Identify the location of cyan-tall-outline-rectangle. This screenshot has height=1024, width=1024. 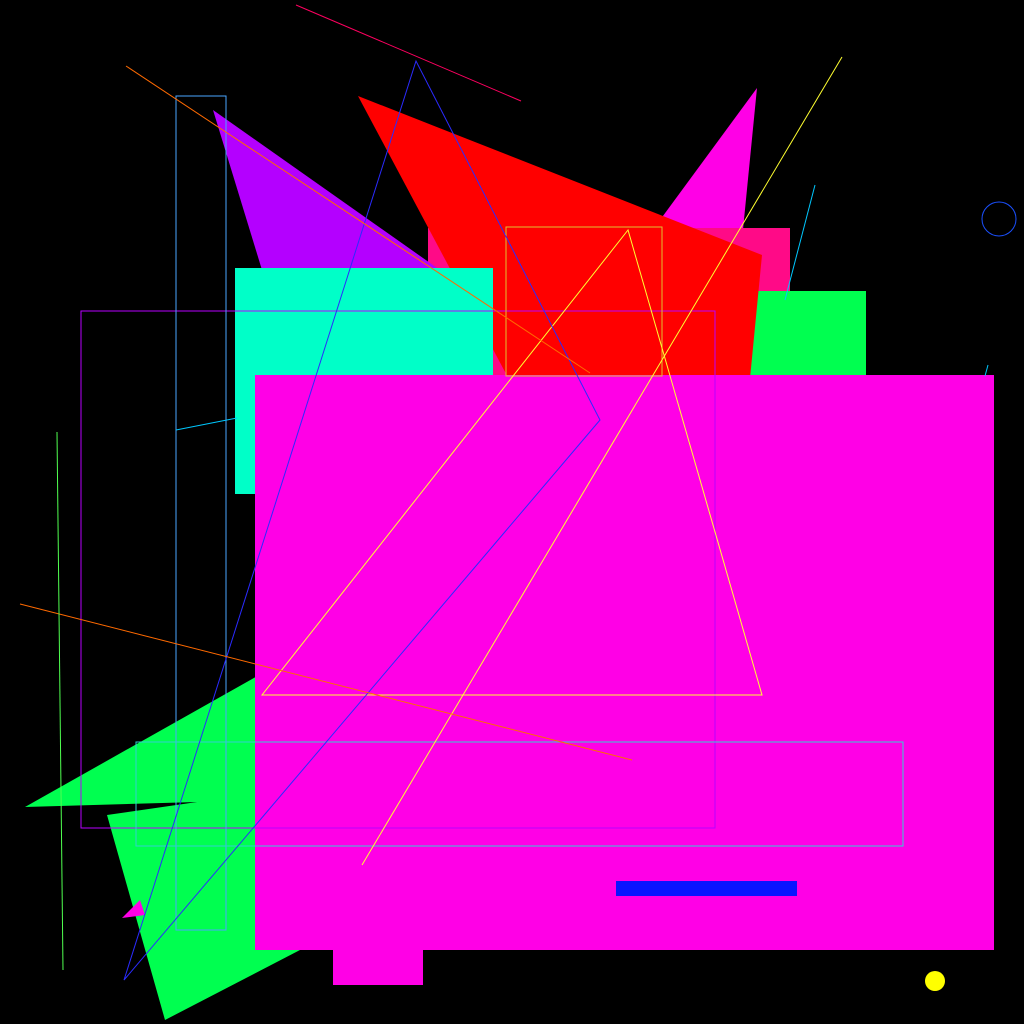
(201, 513).